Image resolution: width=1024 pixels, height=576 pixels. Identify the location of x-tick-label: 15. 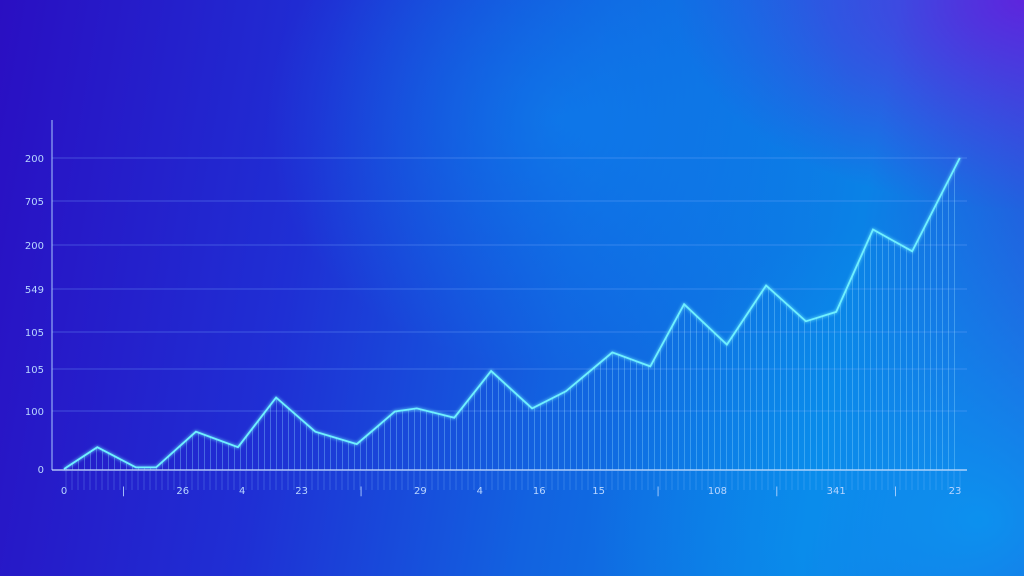
(598, 491).